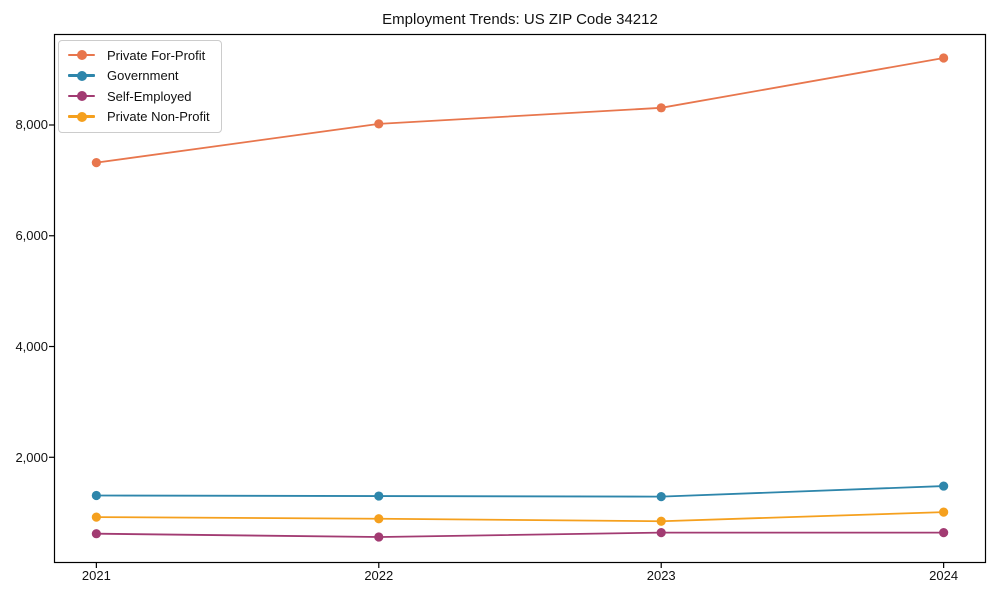 This screenshot has height=600, width=1000. Describe the element at coordinates (31, 457) in the screenshot. I see `y-tick-label: 2,000` at that location.